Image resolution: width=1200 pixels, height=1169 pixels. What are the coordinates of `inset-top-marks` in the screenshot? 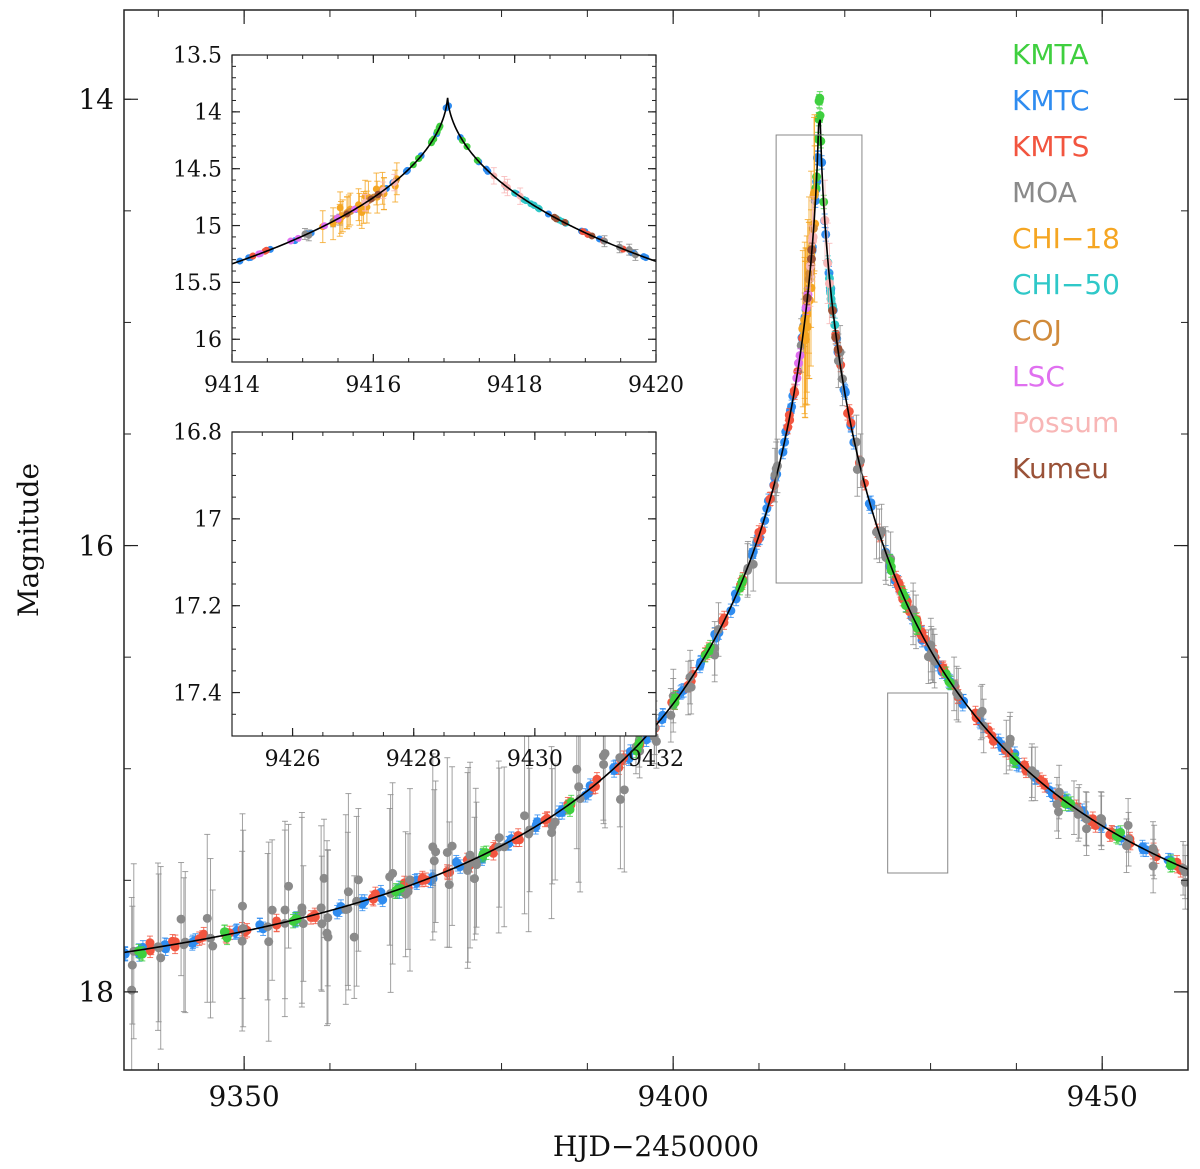 It's located at (444, 181).